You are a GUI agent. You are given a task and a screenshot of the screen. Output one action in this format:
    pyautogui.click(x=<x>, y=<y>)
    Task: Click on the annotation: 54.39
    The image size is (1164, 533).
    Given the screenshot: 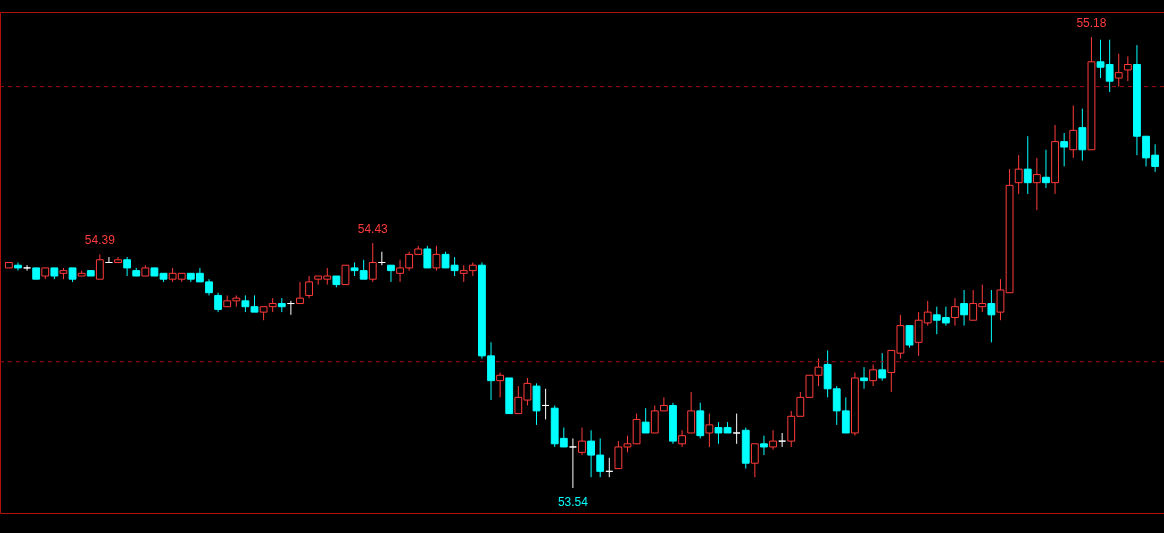 What is the action you would take?
    pyautogui.click(x=100, y=240)
    